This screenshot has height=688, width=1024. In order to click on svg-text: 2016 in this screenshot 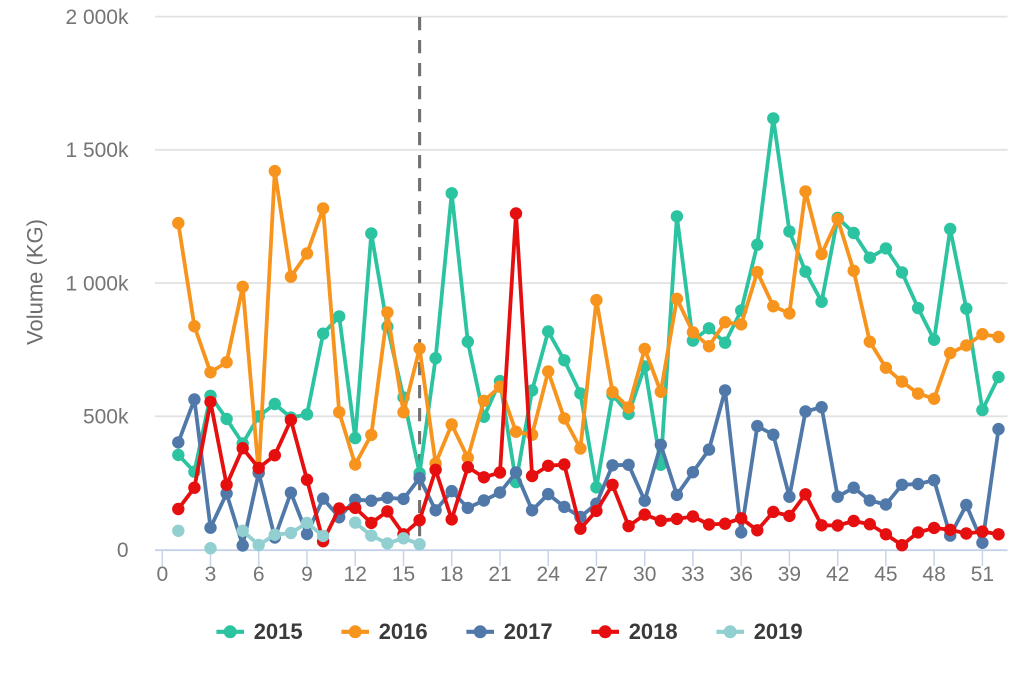, I will do `click(403, 631)`.